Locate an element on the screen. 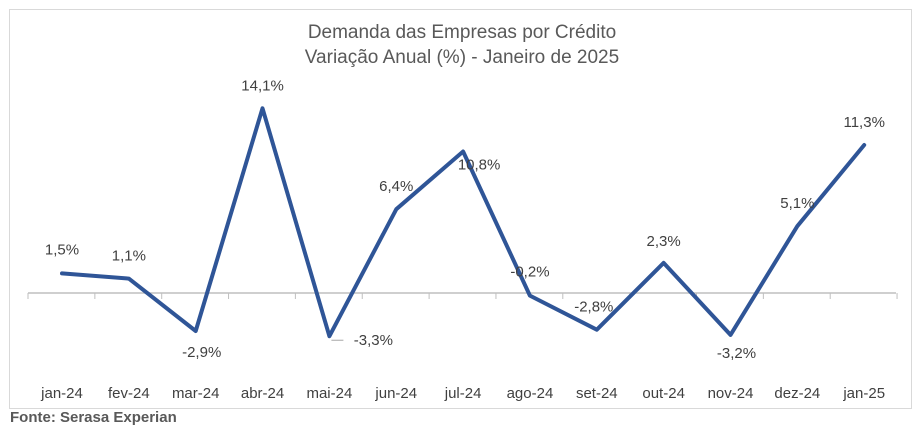 The width and height of the screenshot is (924, 436). x-tick-label: jun-24 is located at coordinates (395, 393).